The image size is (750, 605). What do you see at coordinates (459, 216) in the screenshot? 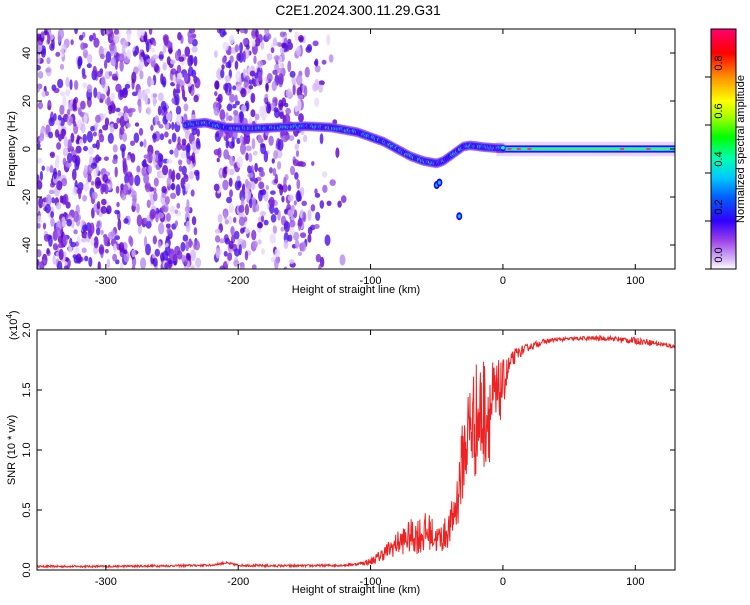
I see `outlier-core` at bounding box center [459, 216].